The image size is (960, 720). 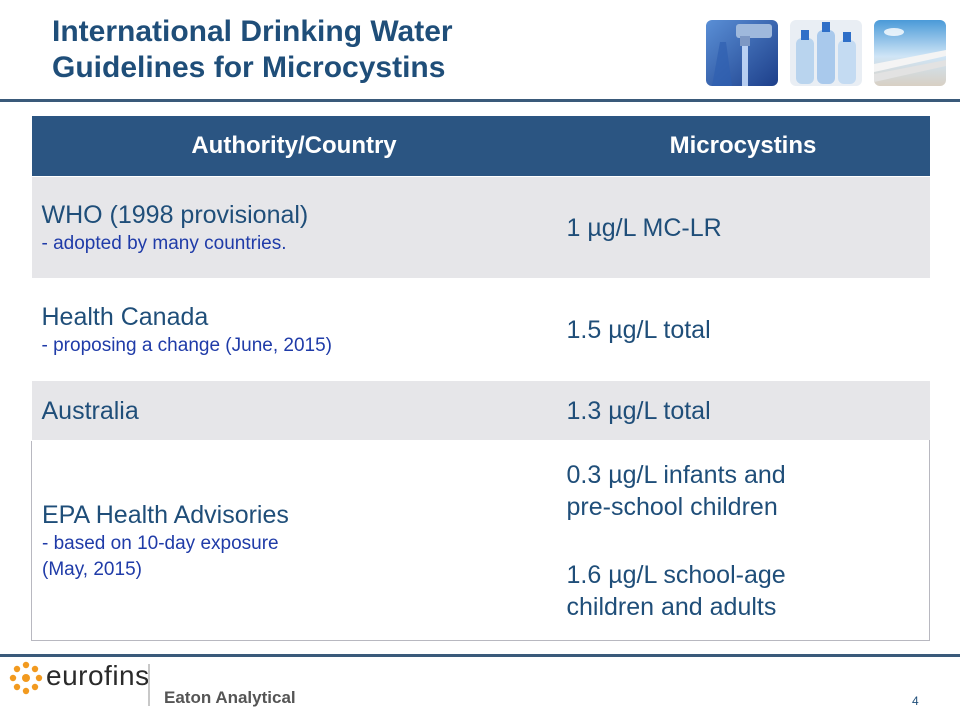 What do you see at coordinates (149, 685) in the screenshot?
I see `logo-divider` at bounding box center [149, 685].